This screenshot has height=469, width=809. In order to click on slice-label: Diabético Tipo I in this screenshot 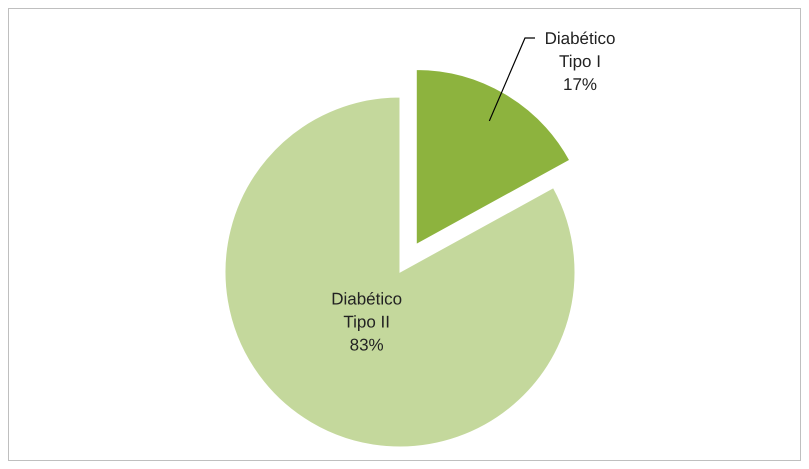, I will do `click(580, 50)`.